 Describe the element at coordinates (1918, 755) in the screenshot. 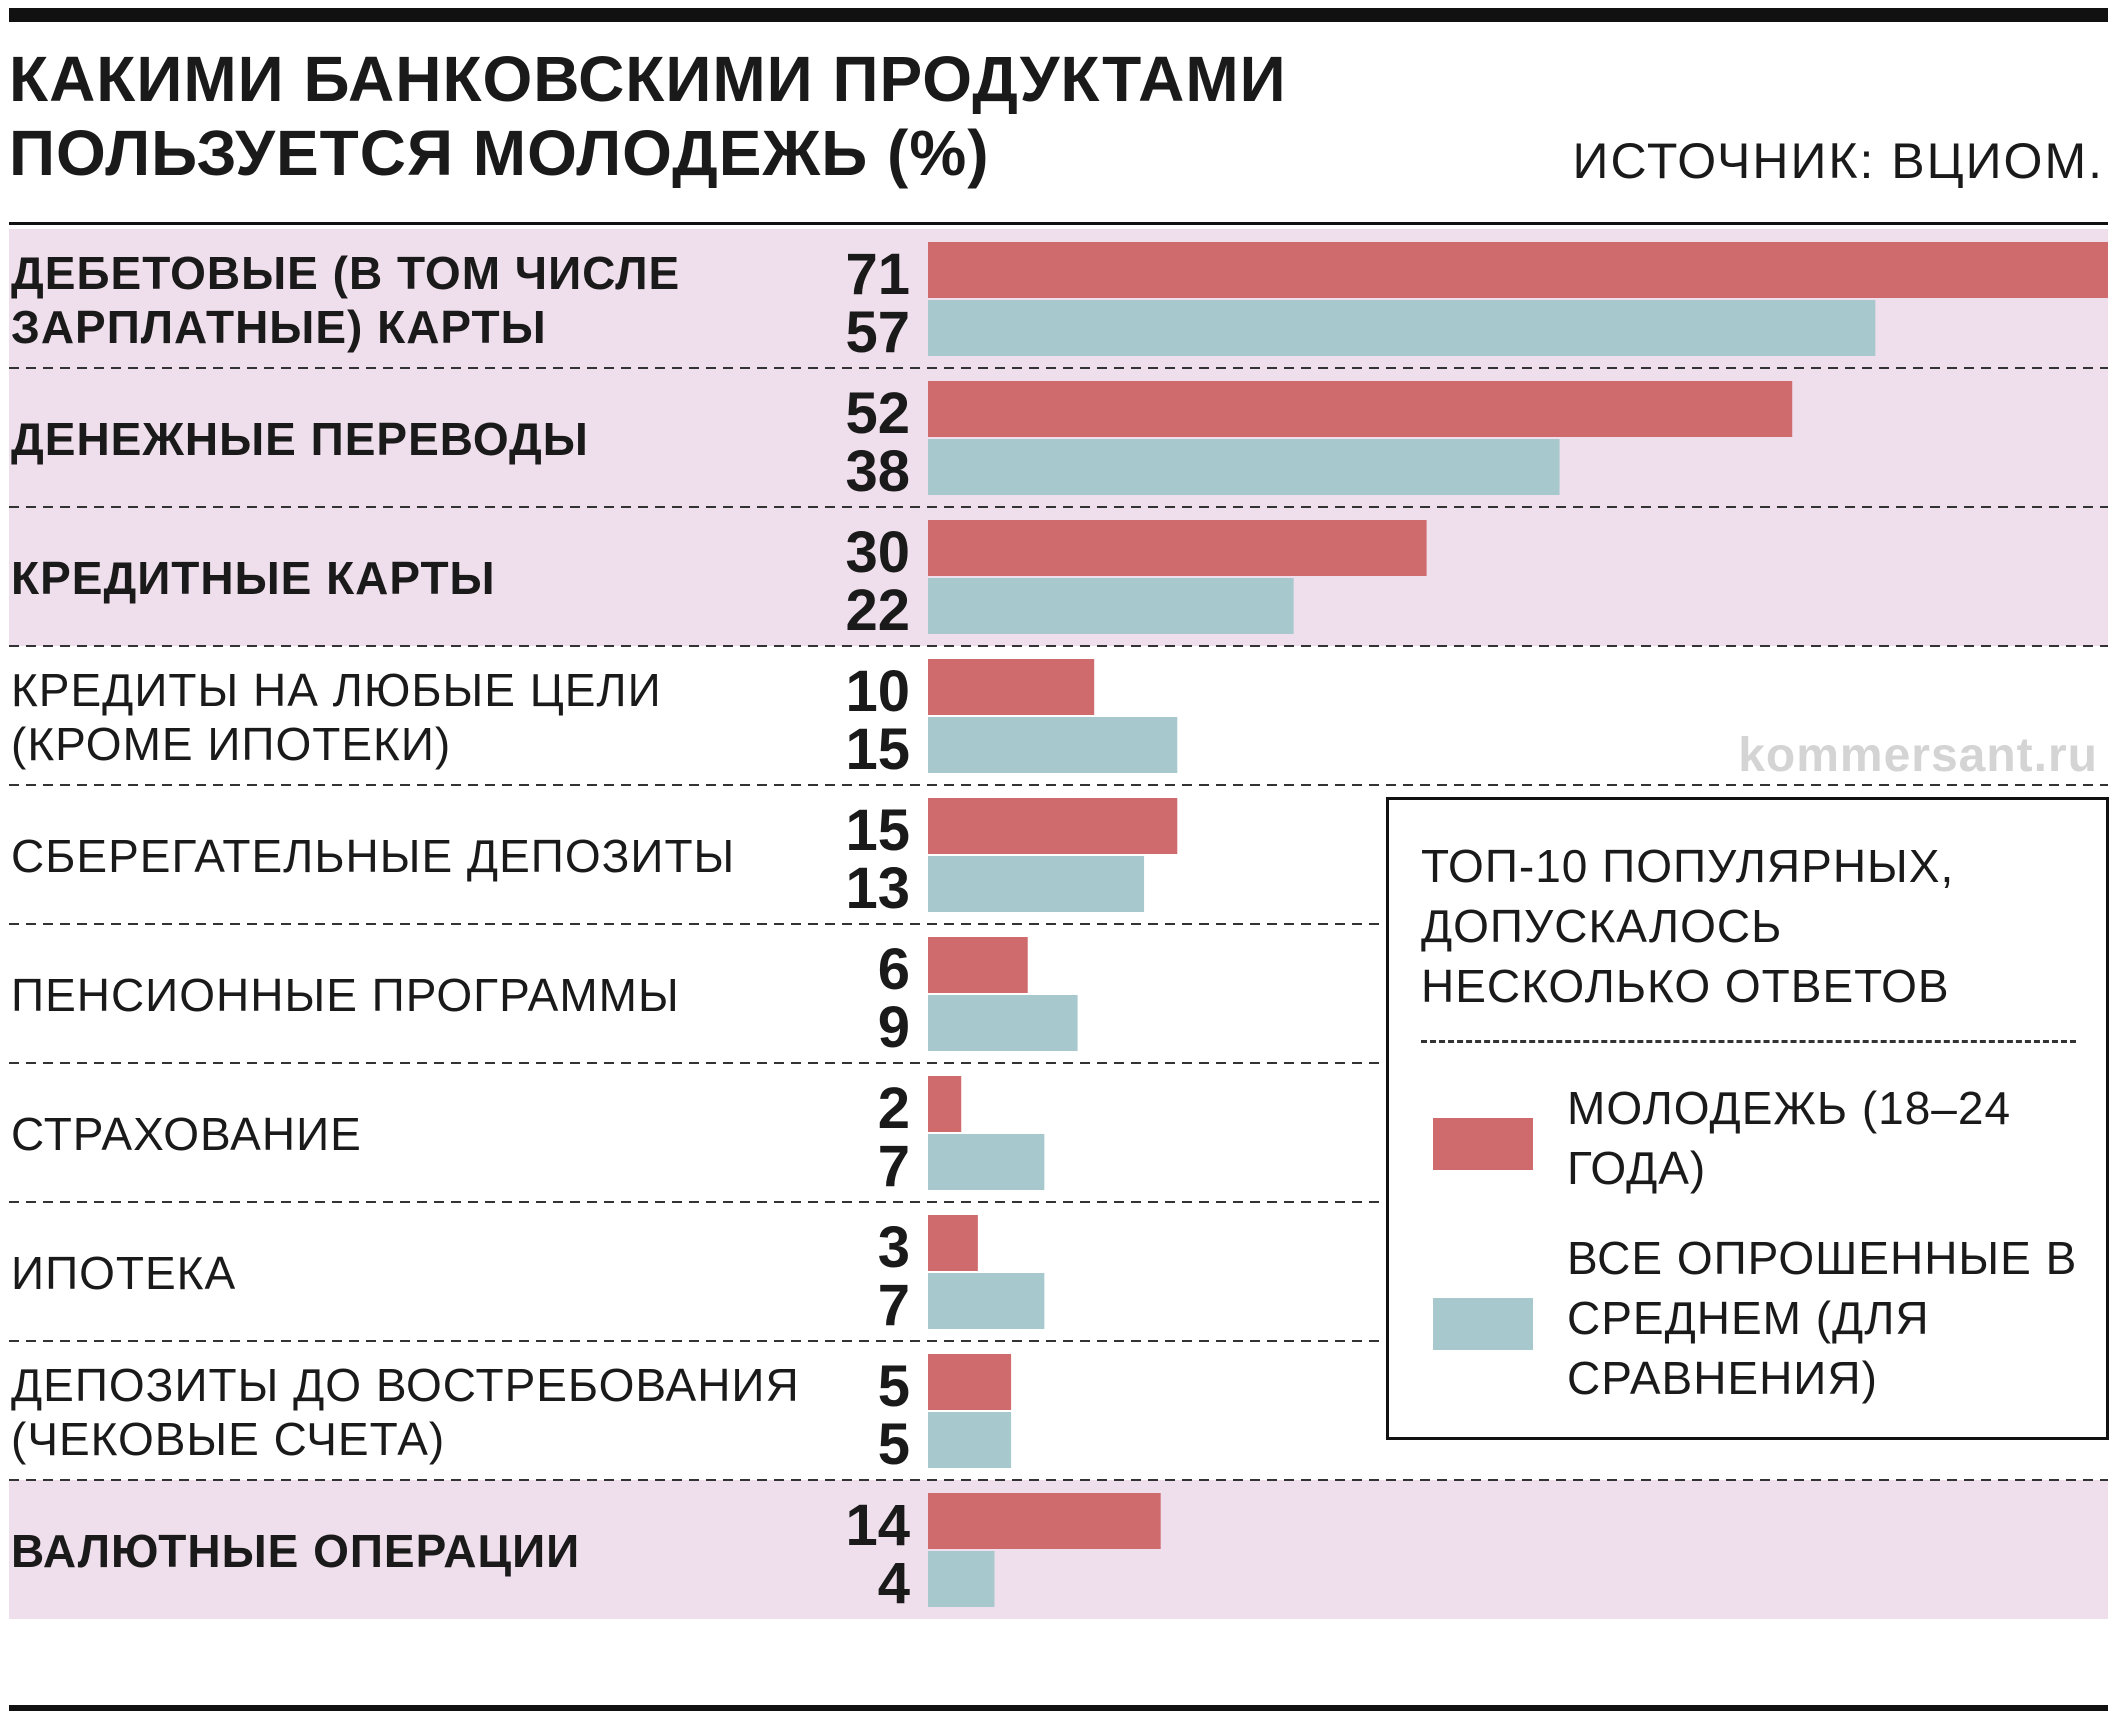

I see `watermark: kommersant.ru` at that location.